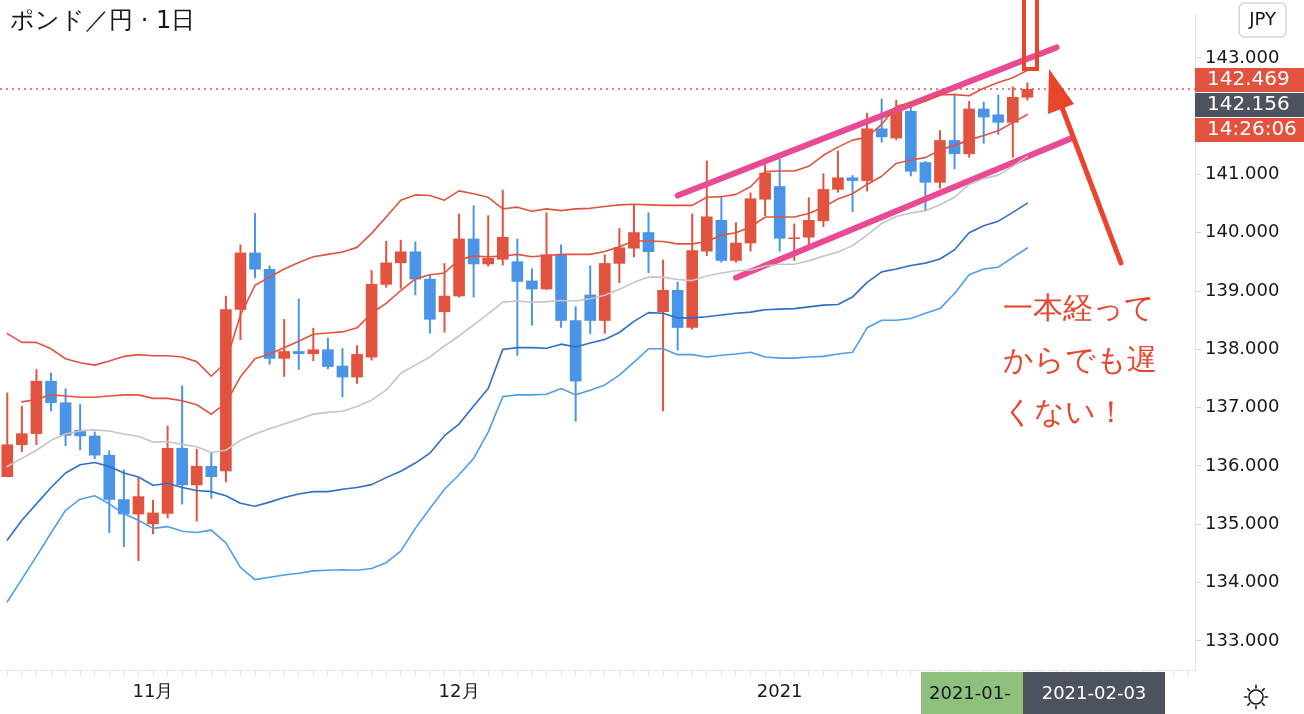  I want to click on text: 14:26:06, so click(1252, 128).